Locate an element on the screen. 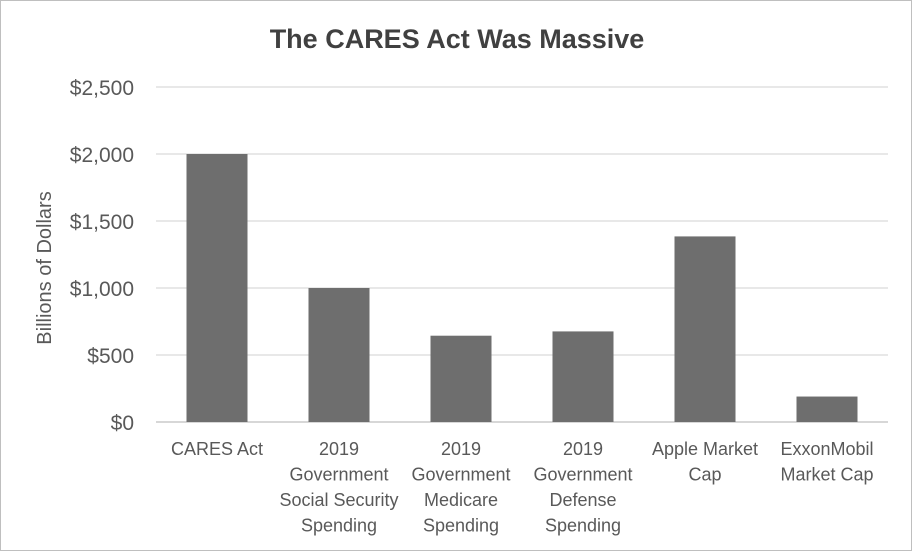 Image resolution: width=912 pixels, height=555 pixels. x-tick-label: 2019 Government Medicare Spending is located at coordinates (460, 487).